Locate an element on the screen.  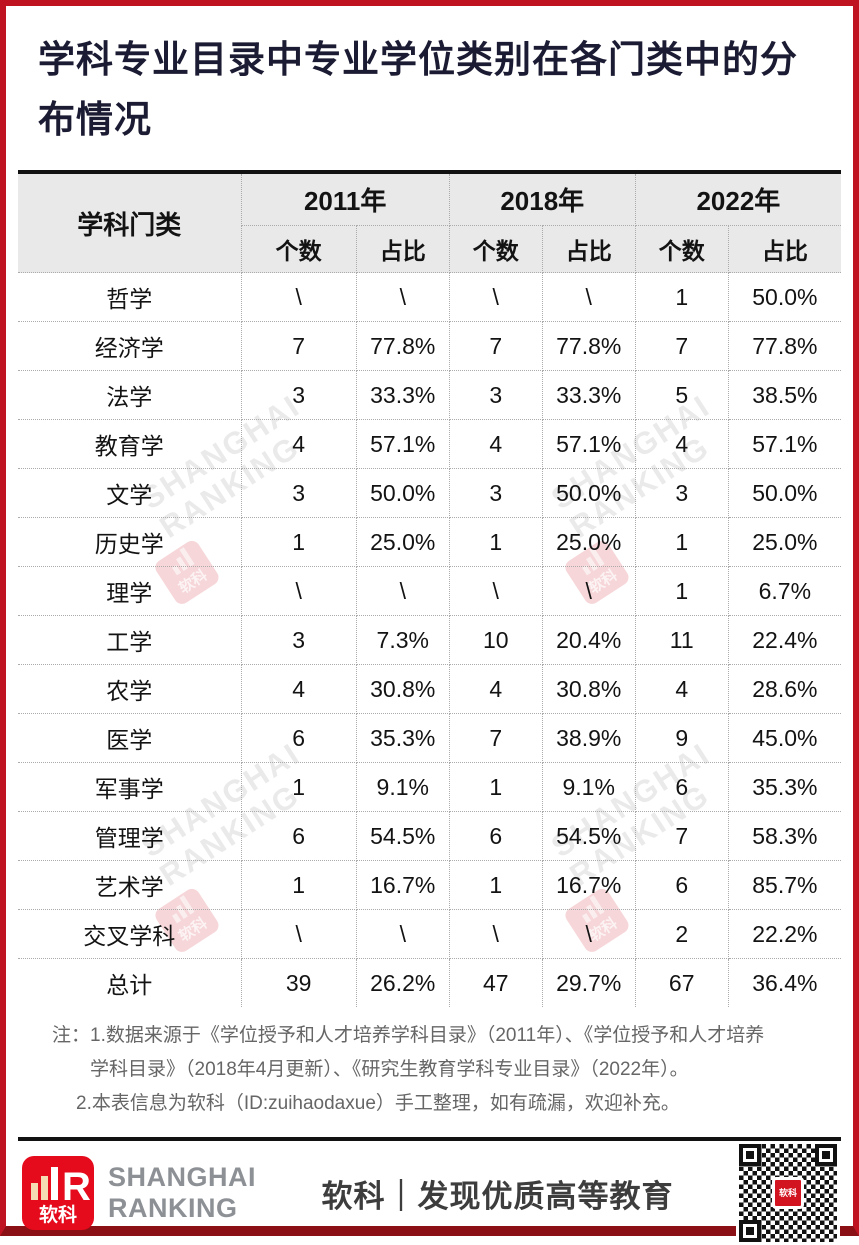
value-cell: 30.8% is located at coordinates (402, 689).